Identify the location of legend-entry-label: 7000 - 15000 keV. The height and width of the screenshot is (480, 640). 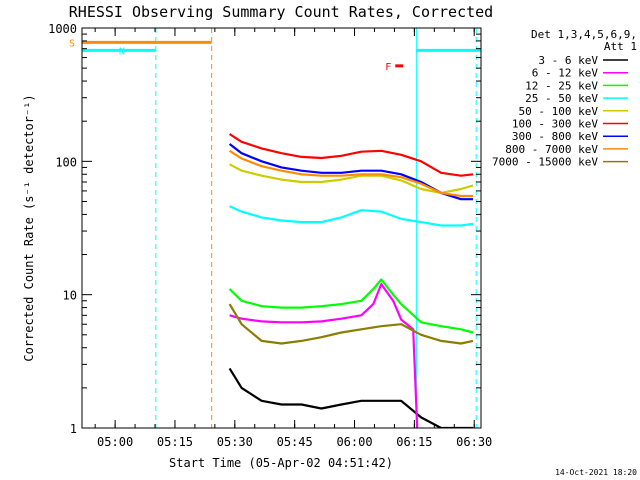
(545, 162).